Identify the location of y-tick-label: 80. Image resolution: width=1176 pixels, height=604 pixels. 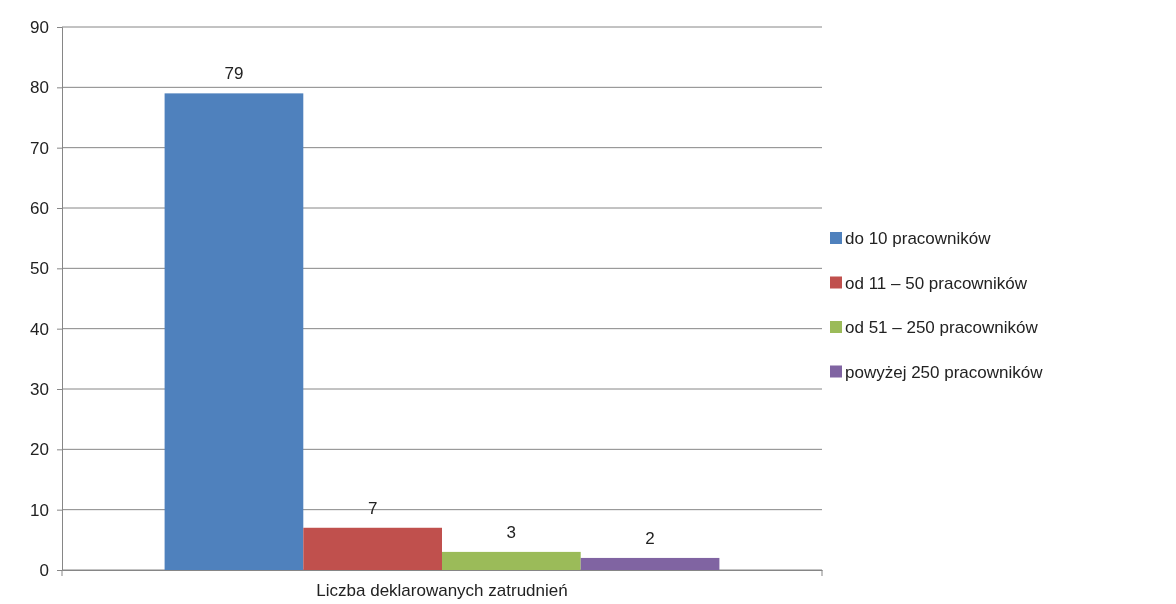
(39, 88).